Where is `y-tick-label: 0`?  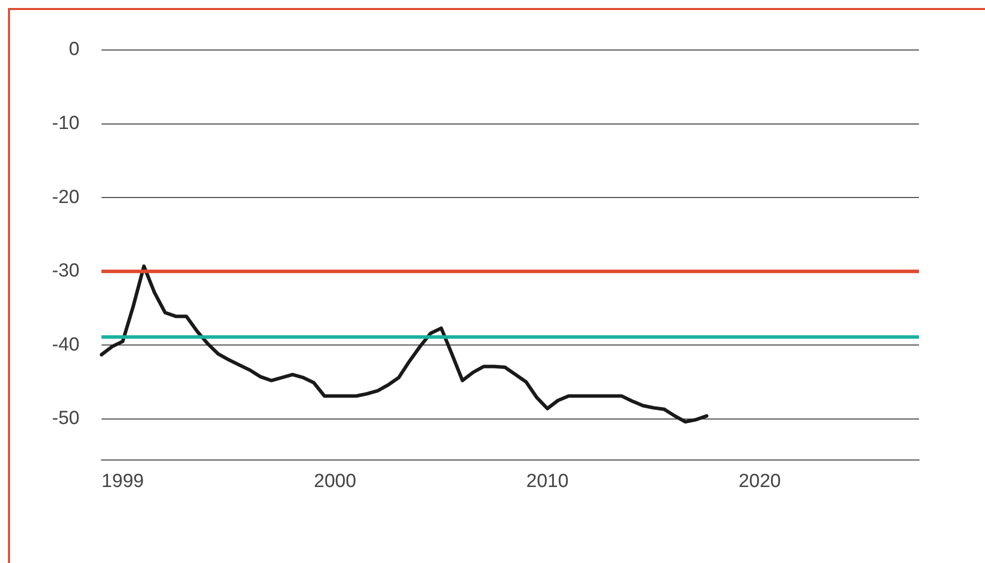
y-tick-label: 0 is located at coordinates (74, 49).